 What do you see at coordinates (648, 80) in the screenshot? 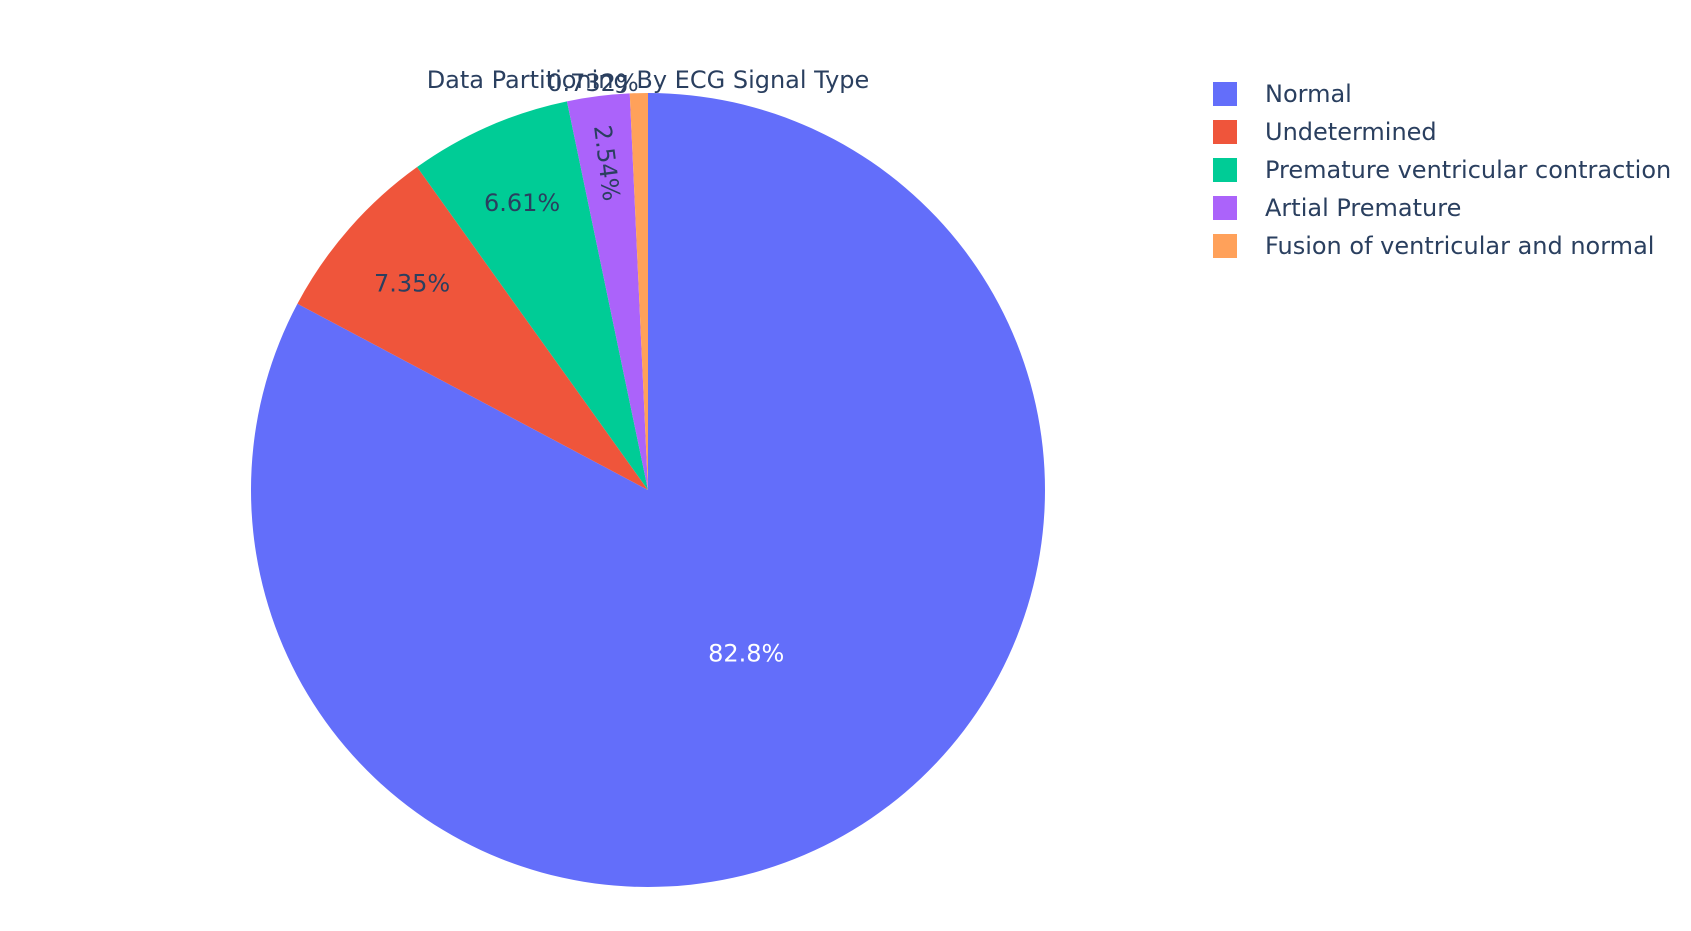
I see `chart-title: Data Partitioning By ECG Signal Type` at bounding box center [648, 80].